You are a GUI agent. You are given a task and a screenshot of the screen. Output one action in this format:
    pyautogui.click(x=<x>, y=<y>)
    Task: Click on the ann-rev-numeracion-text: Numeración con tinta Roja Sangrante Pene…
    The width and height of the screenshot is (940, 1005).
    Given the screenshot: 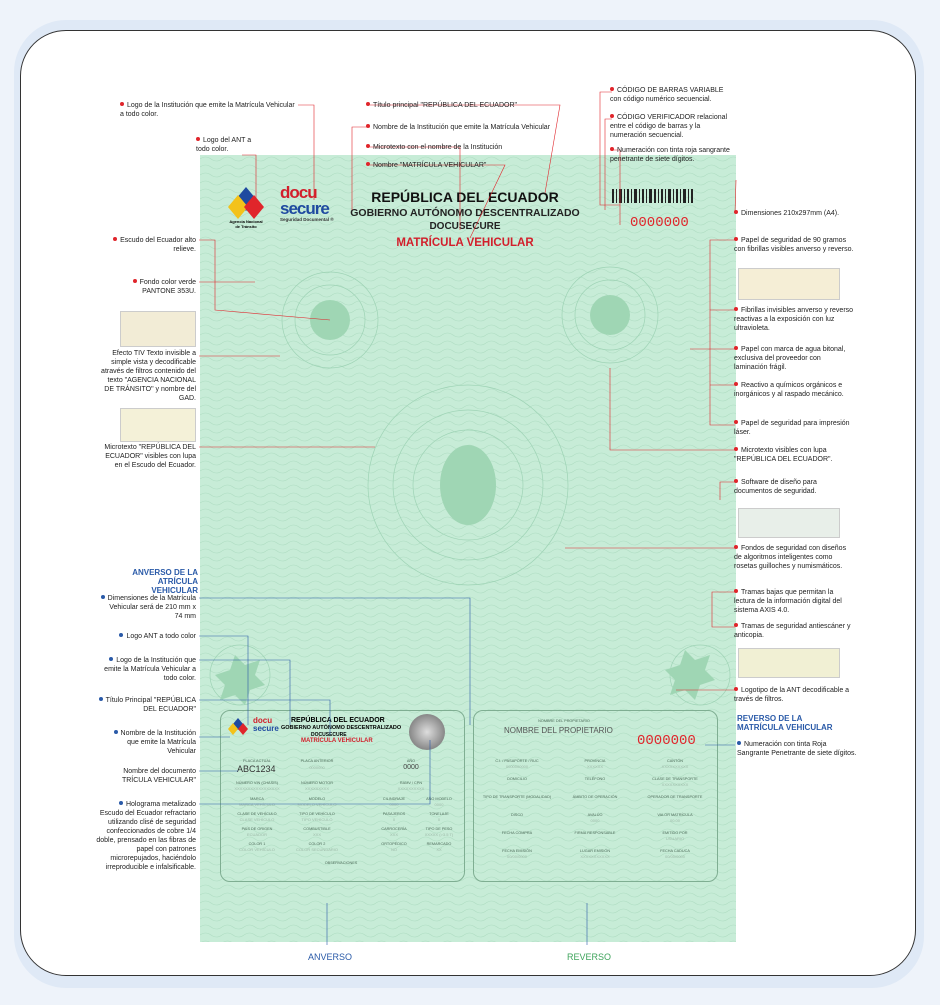 What is the action you would take?
    pyautogui.click(x=797, y=749)
    